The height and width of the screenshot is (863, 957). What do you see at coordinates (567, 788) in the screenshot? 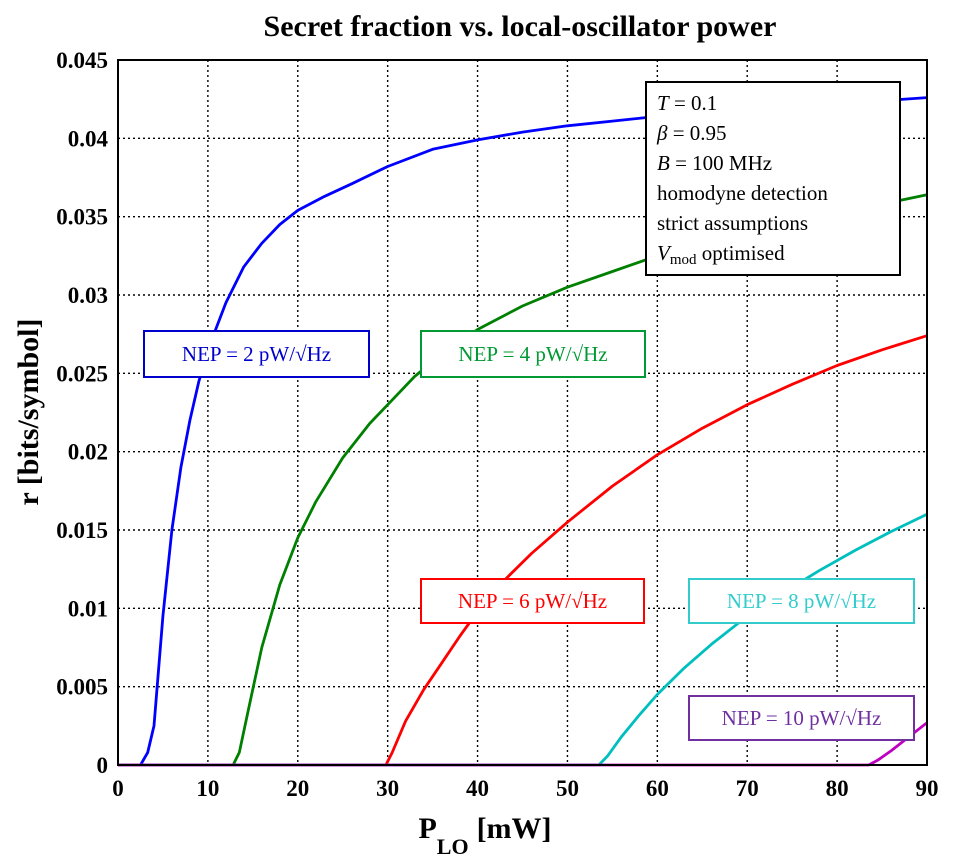
I see `x-tick-label: 50` at bounding box center [567, 788].